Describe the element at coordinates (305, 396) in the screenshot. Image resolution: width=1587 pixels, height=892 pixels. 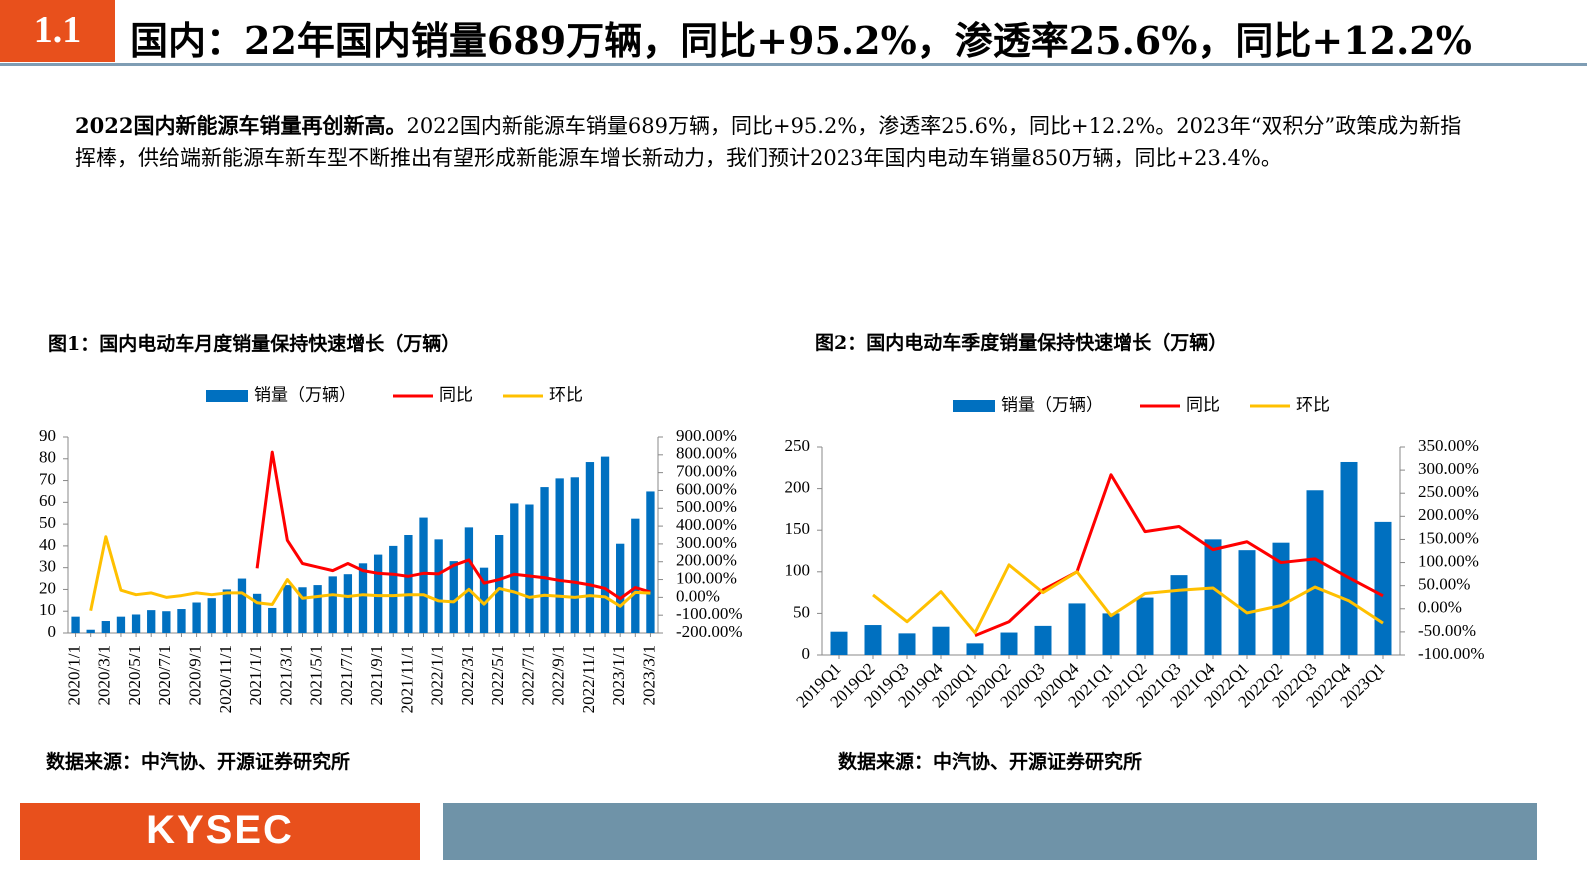
I see `legend-label: 销量（万辆）` at that location.